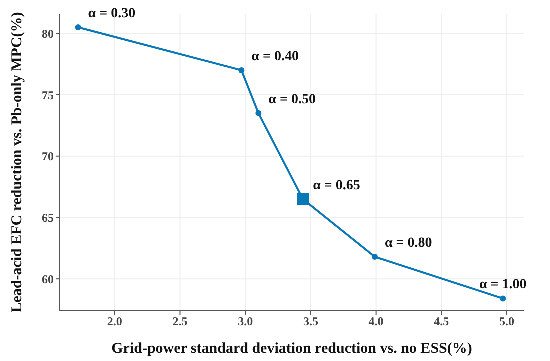 The height and width of the screenshot is (361, 550). I want to click on x-tick-label: 2.5, so click(180, 321).